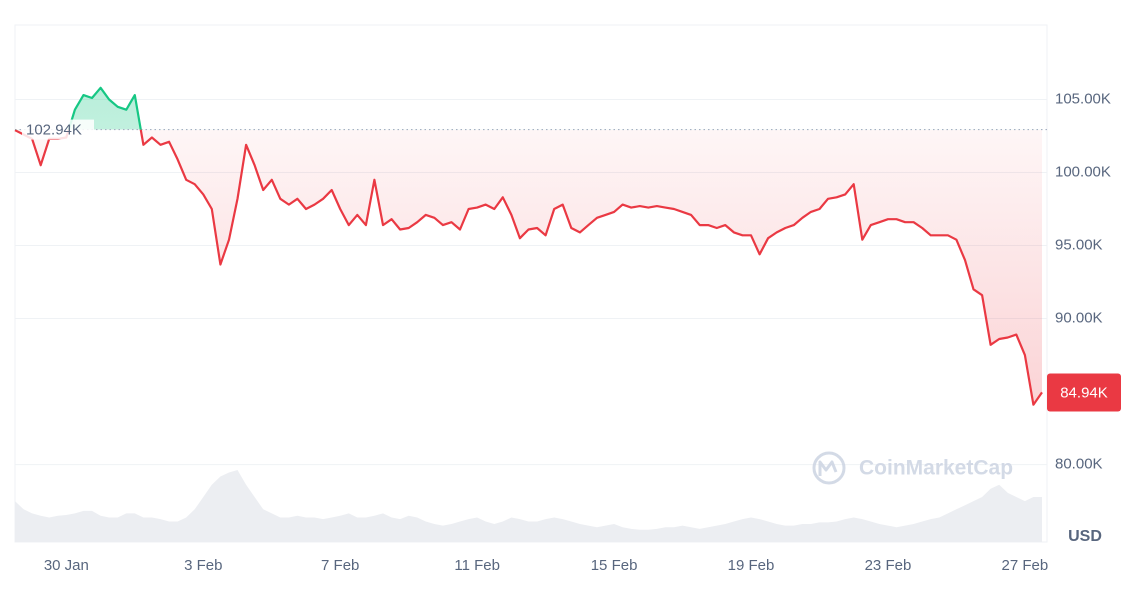  I want to click on y-tick-label: 80.00K, so click(1079, 464).